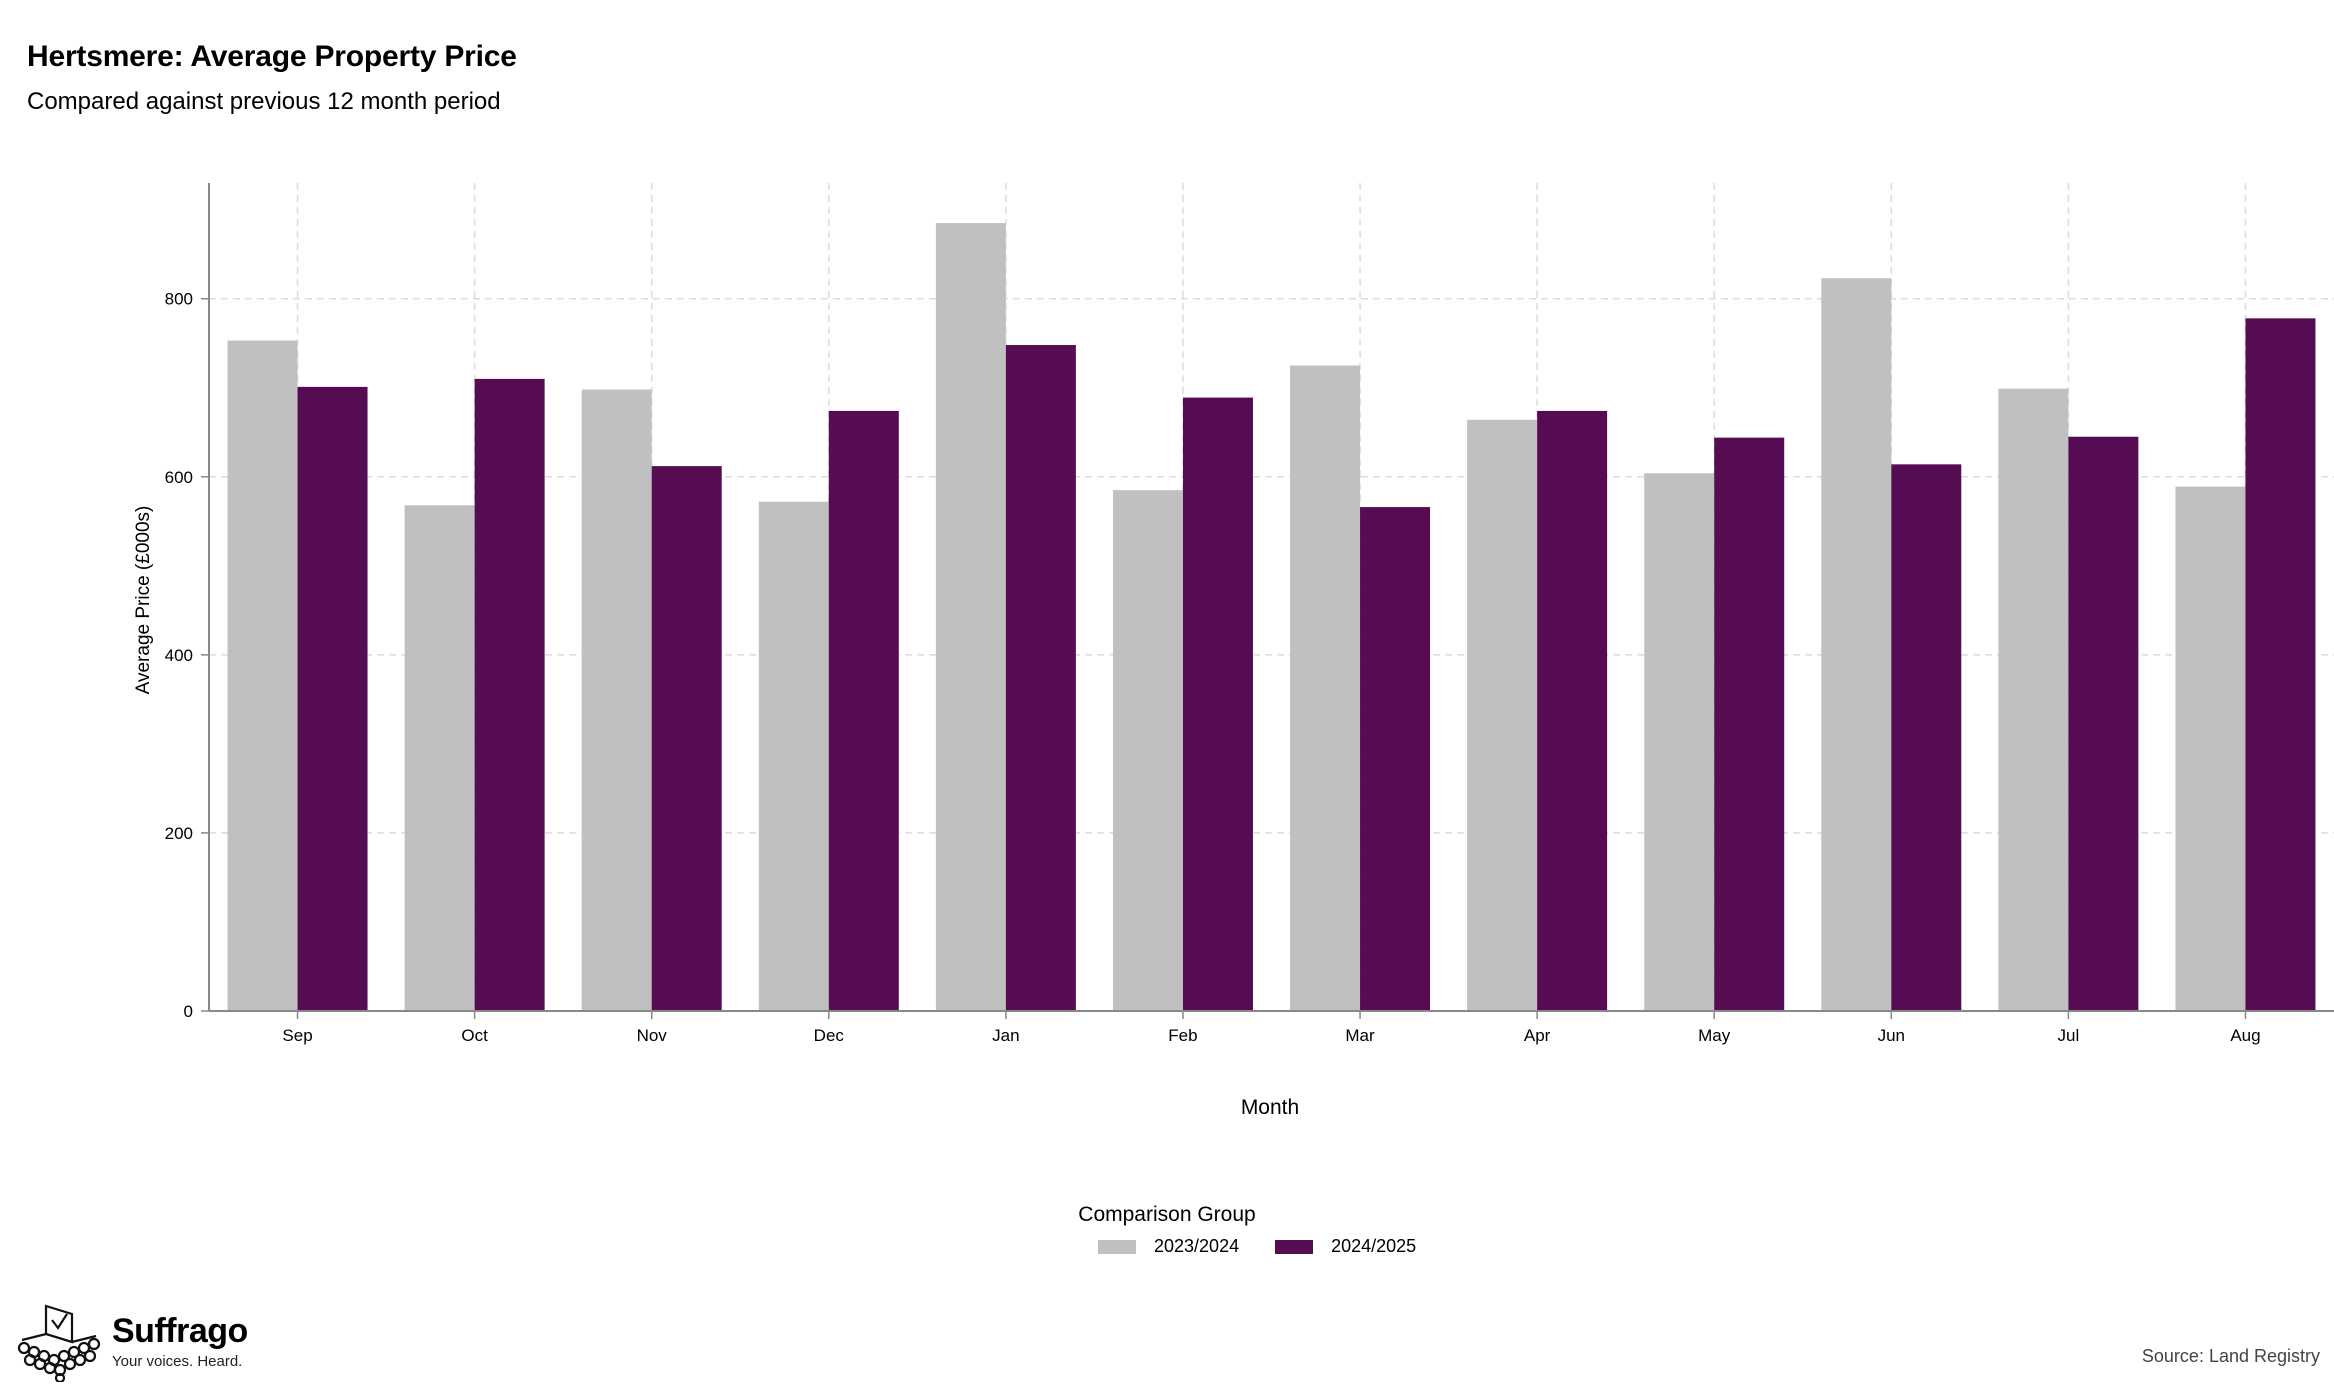 The image size is (2334, 1388). I want to click on chart-title: Hertsmere: Average Property Price, so click(272, 56).